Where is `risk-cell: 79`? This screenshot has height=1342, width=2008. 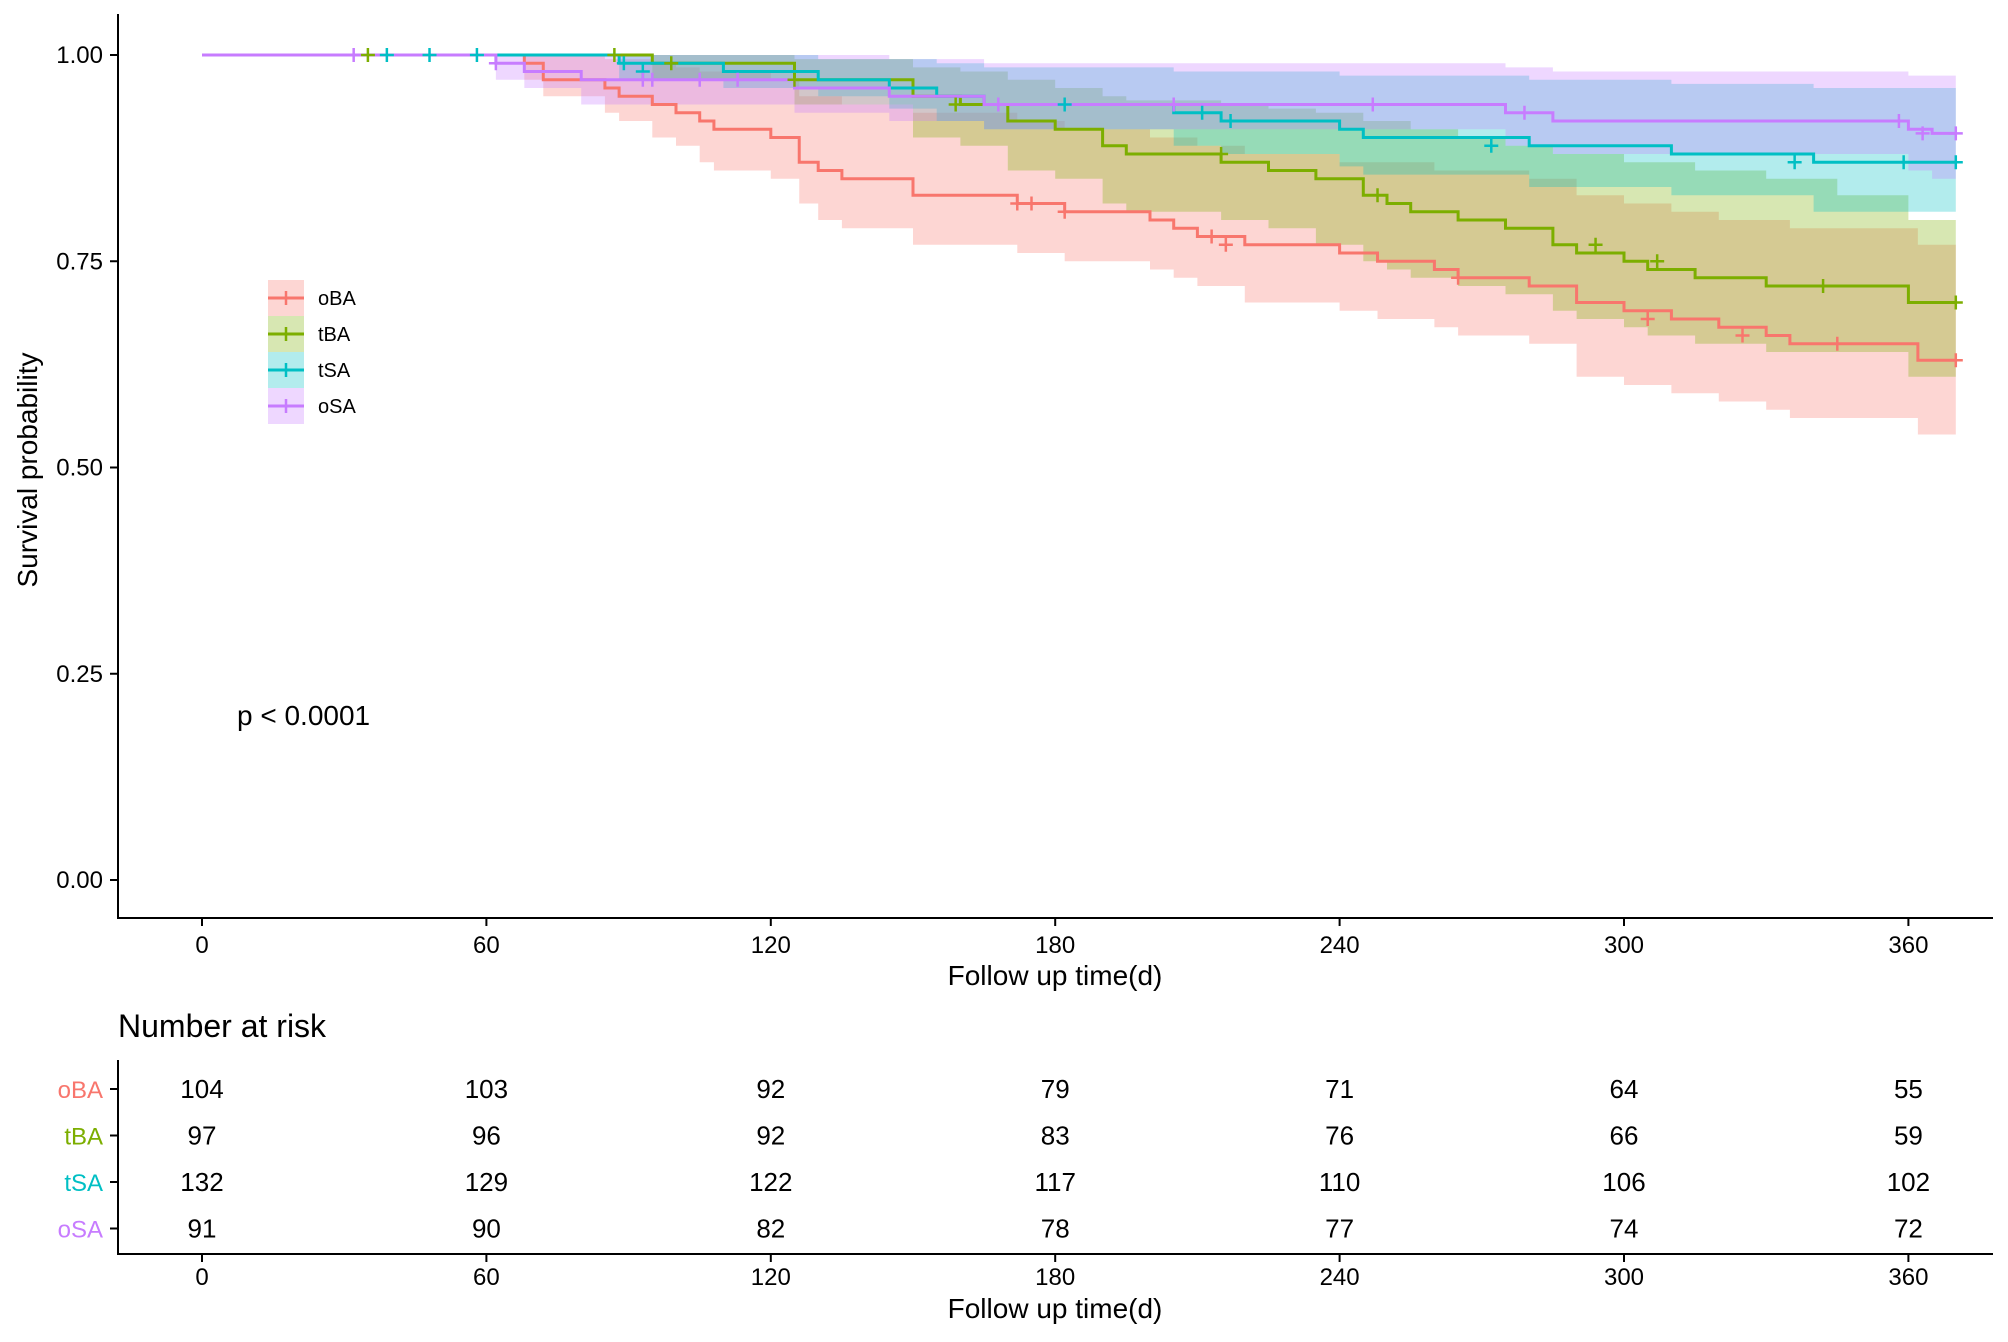
risk-cell: 79 is located at coordinates (1055, 1089).